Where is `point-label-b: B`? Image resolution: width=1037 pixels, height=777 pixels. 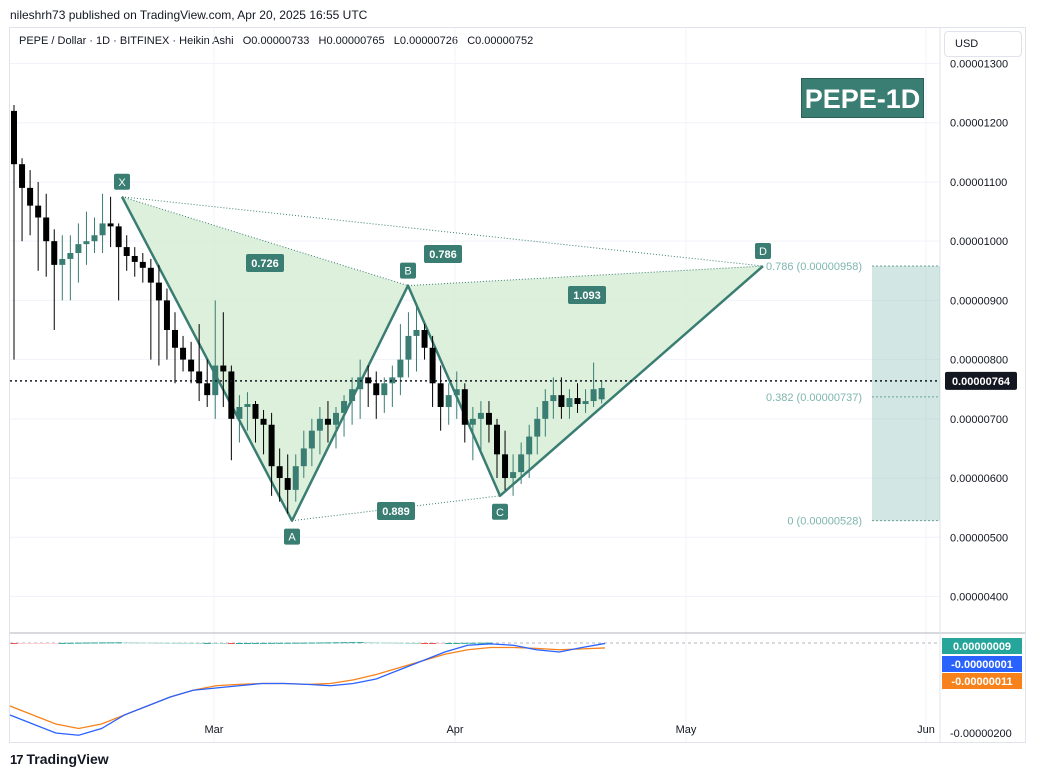 point-label-b: B is located at coordinates (407, 272).